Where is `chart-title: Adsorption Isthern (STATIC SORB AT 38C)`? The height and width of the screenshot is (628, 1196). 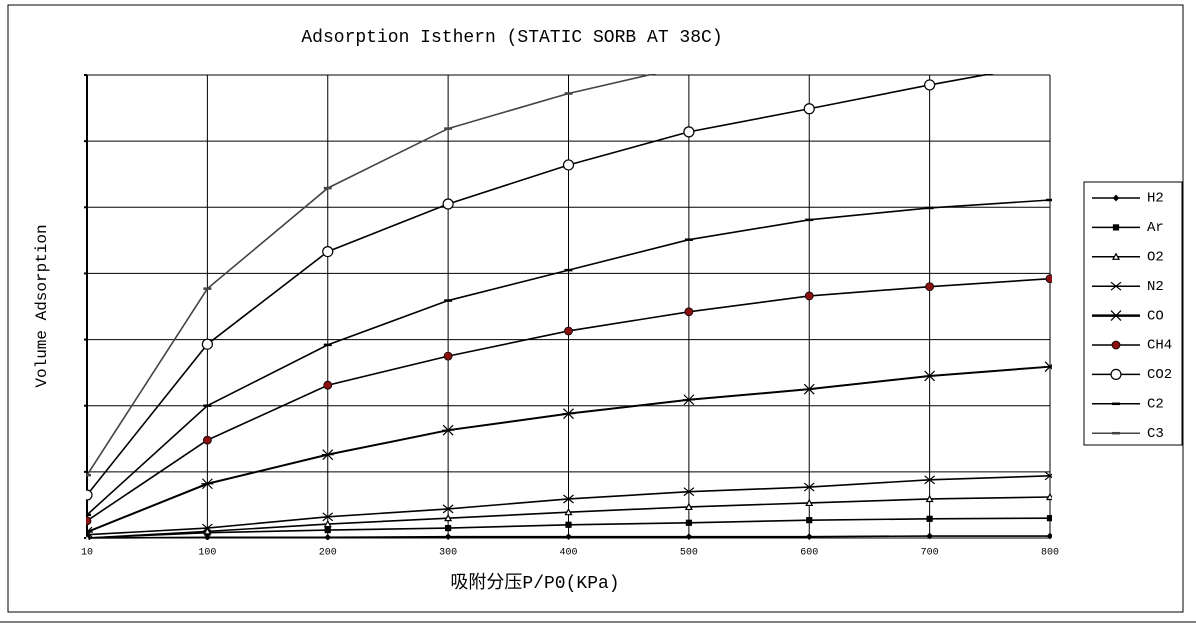 chart-title: Adsorption Isthern (STATIC SORB AT 38C) is located at coordinates (511, 38).